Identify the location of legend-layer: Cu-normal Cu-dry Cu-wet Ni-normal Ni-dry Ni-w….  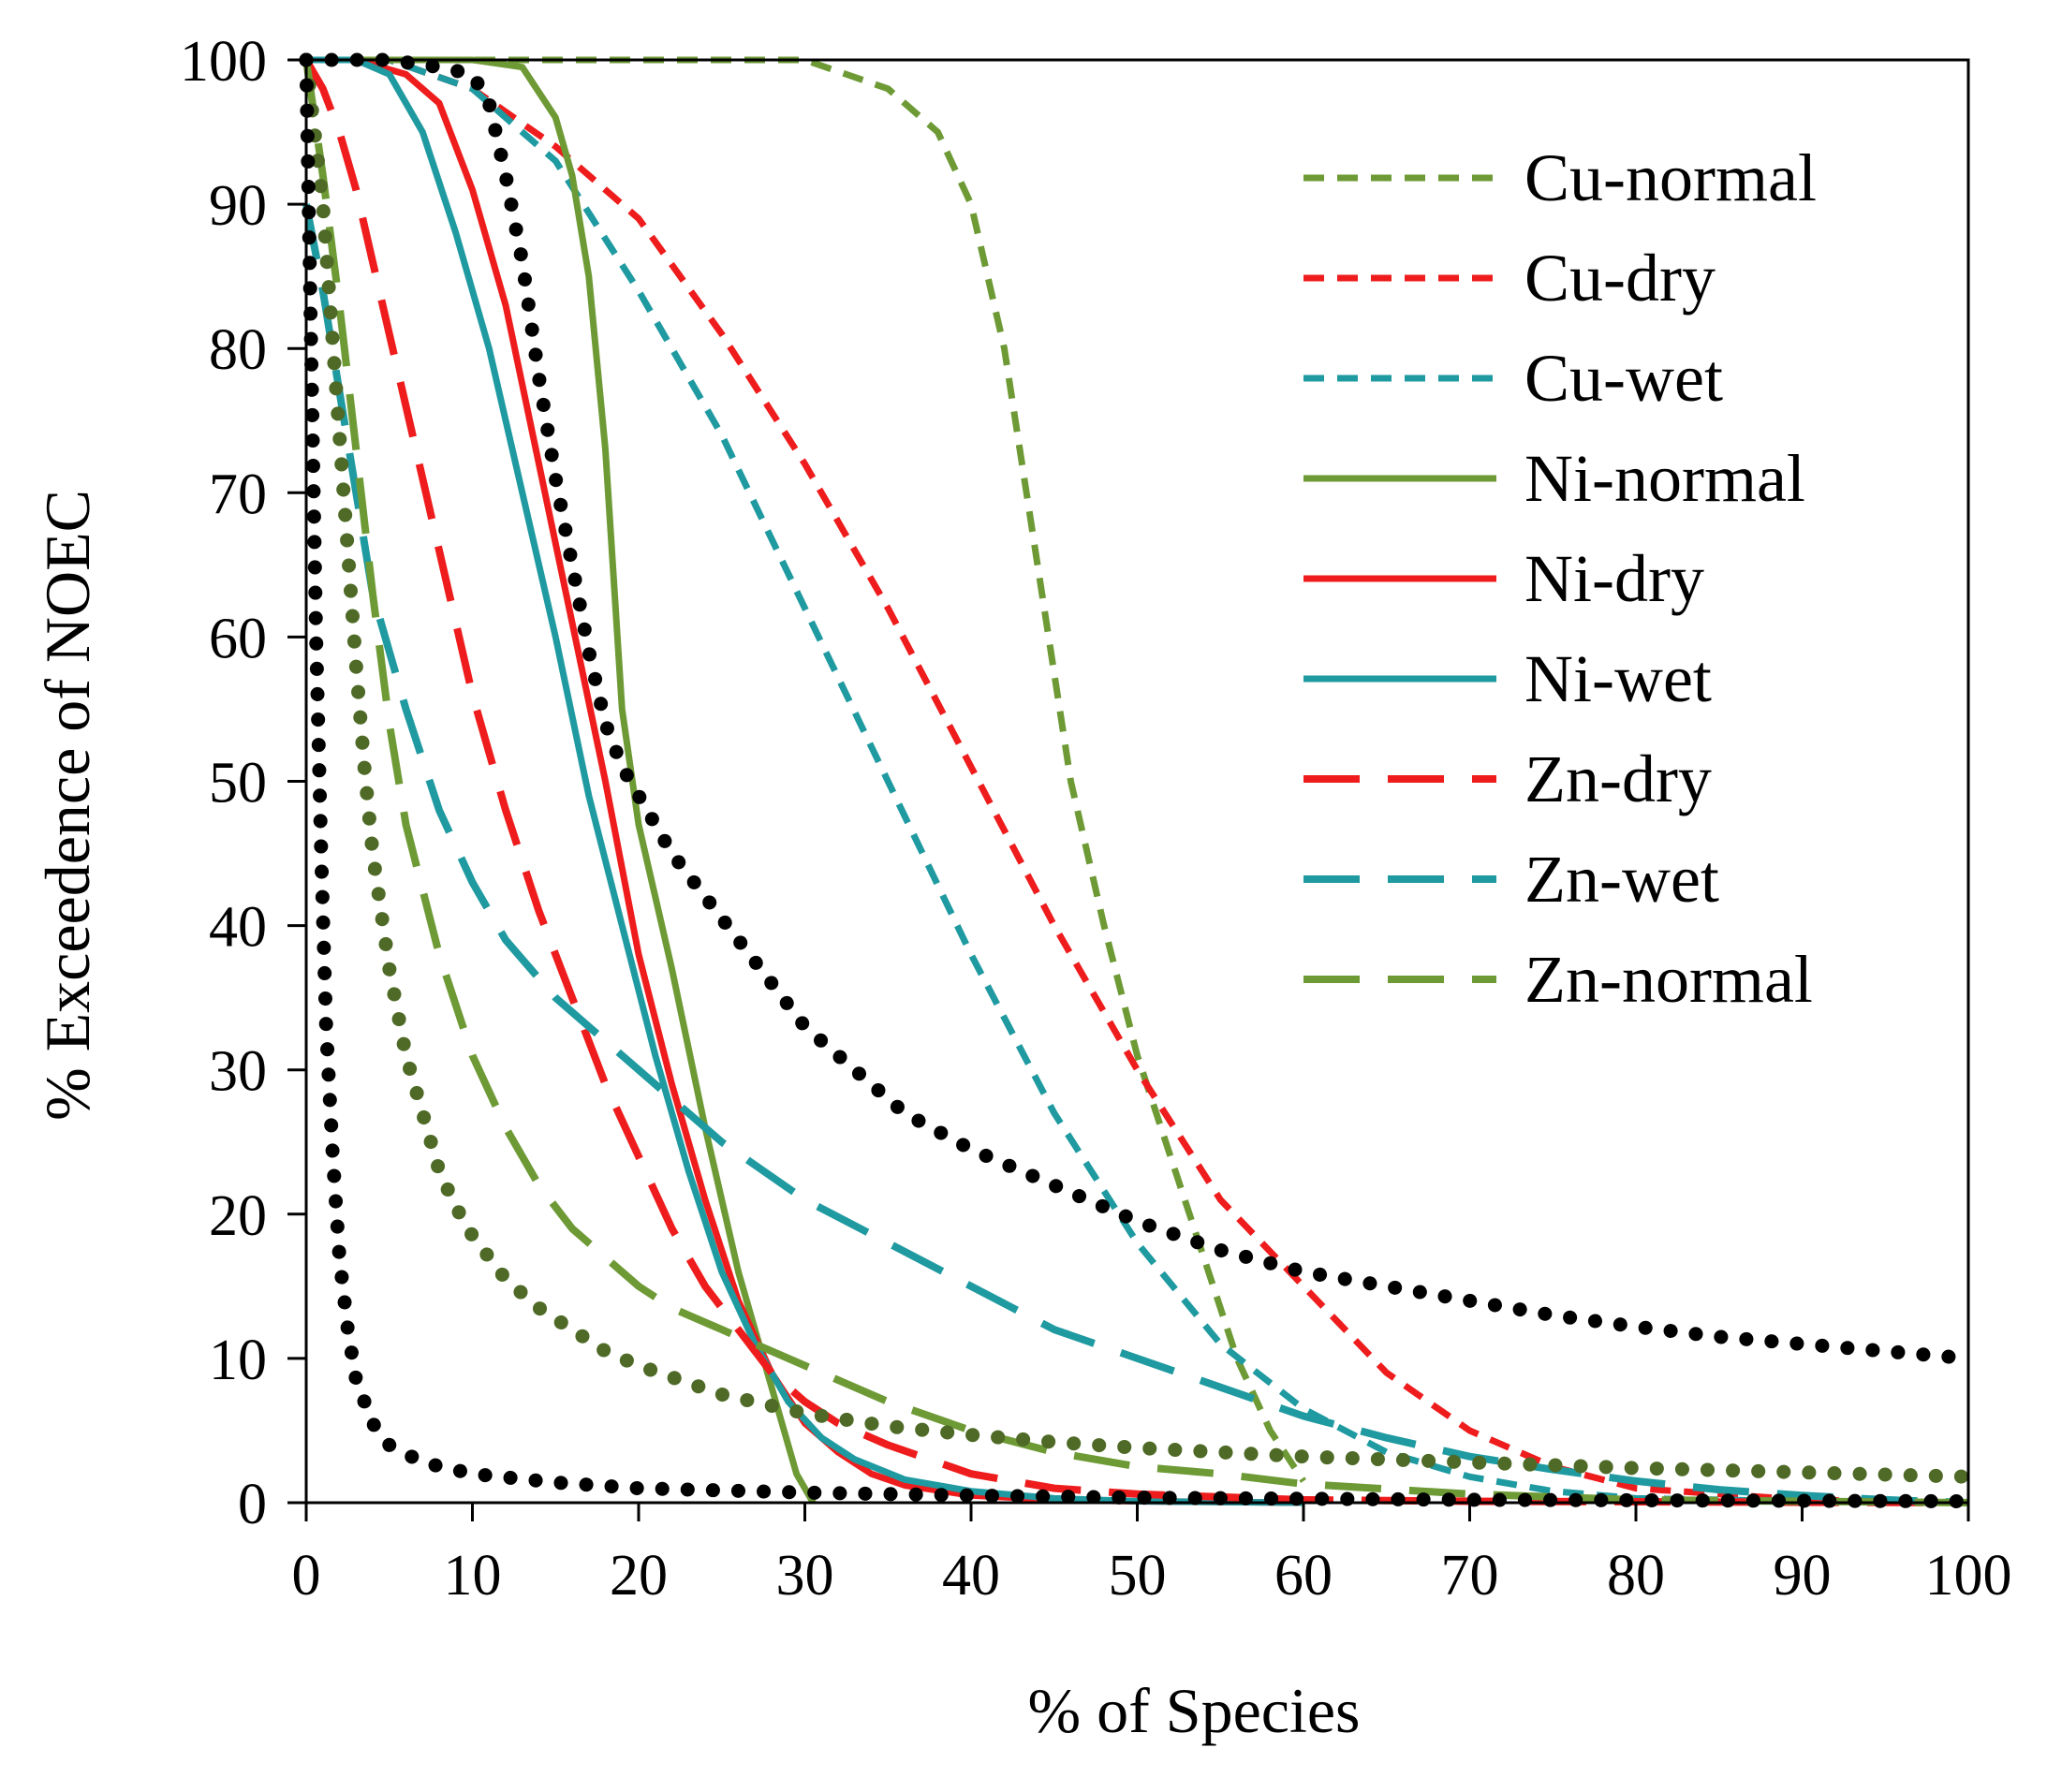
(1560, 578).